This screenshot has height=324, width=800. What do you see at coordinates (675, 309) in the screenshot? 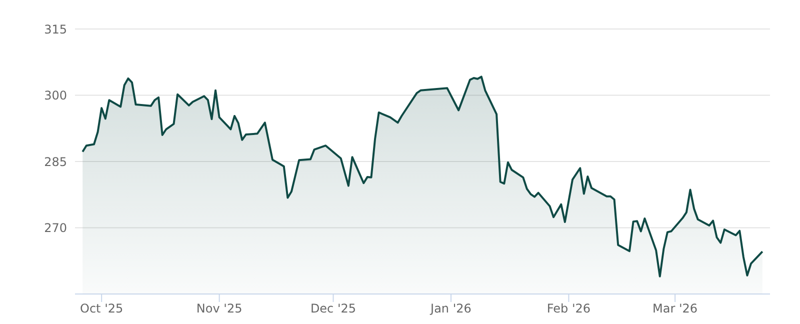
I see `x-tick-label: Mar '26` at bounding box center [675, 309].